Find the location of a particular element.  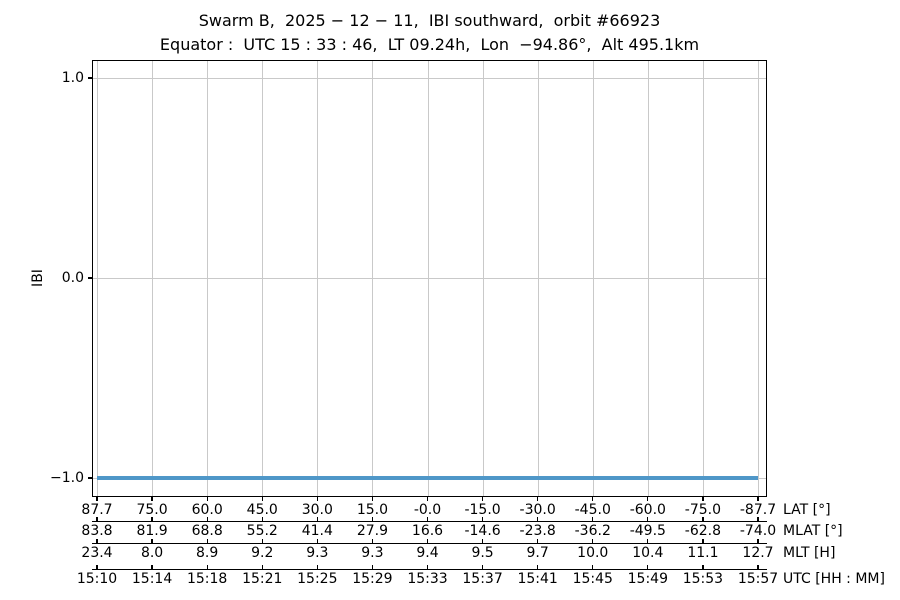

x-tick-label: 15:14 is located at coordinates (152, 579).